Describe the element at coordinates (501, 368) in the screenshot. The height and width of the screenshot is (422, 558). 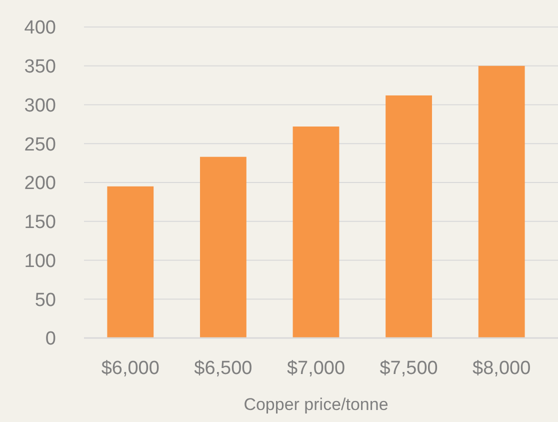
I see `x-tick-label: $8,000` at that location.